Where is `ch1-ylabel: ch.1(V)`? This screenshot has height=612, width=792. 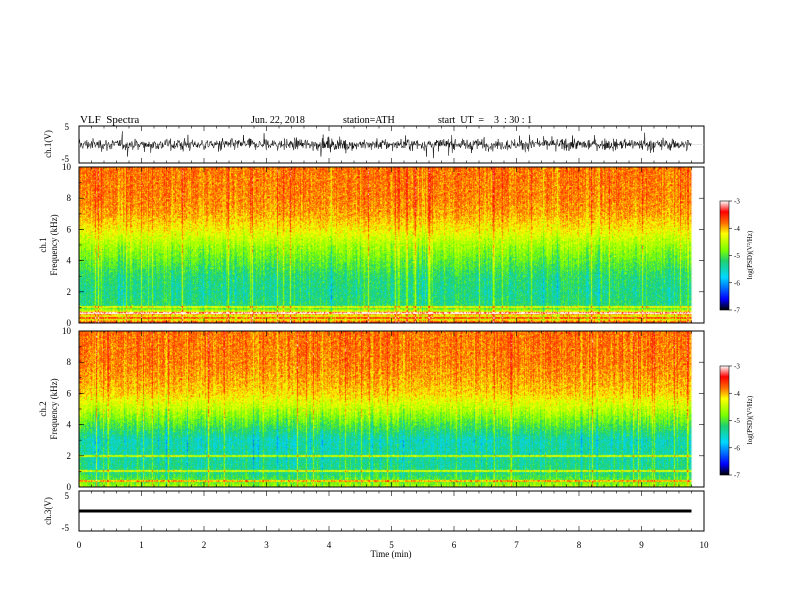 ch1-ylabel: ch.1(V) is located at coordinates (48, 144).